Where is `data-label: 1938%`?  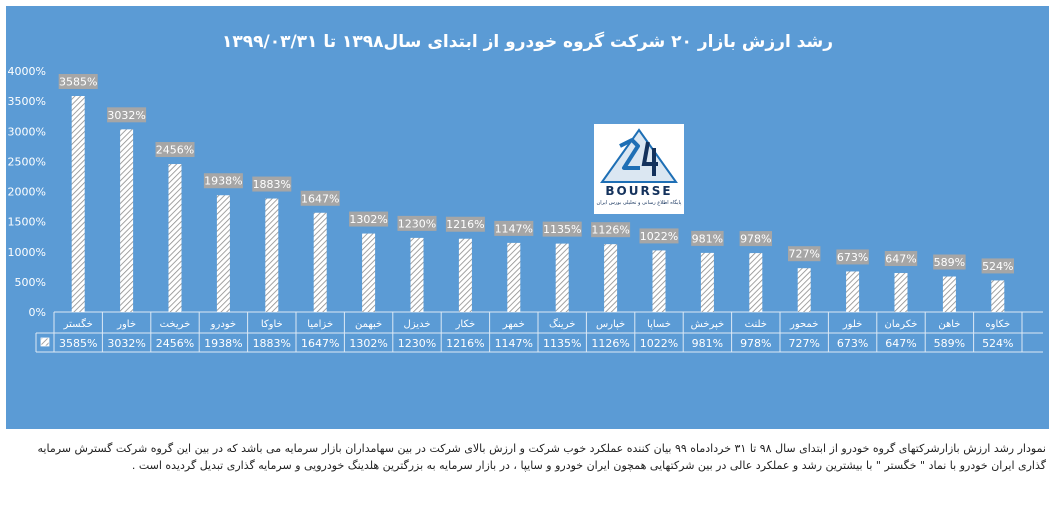
data-label: 1938% is located at coordinates (223, 181).